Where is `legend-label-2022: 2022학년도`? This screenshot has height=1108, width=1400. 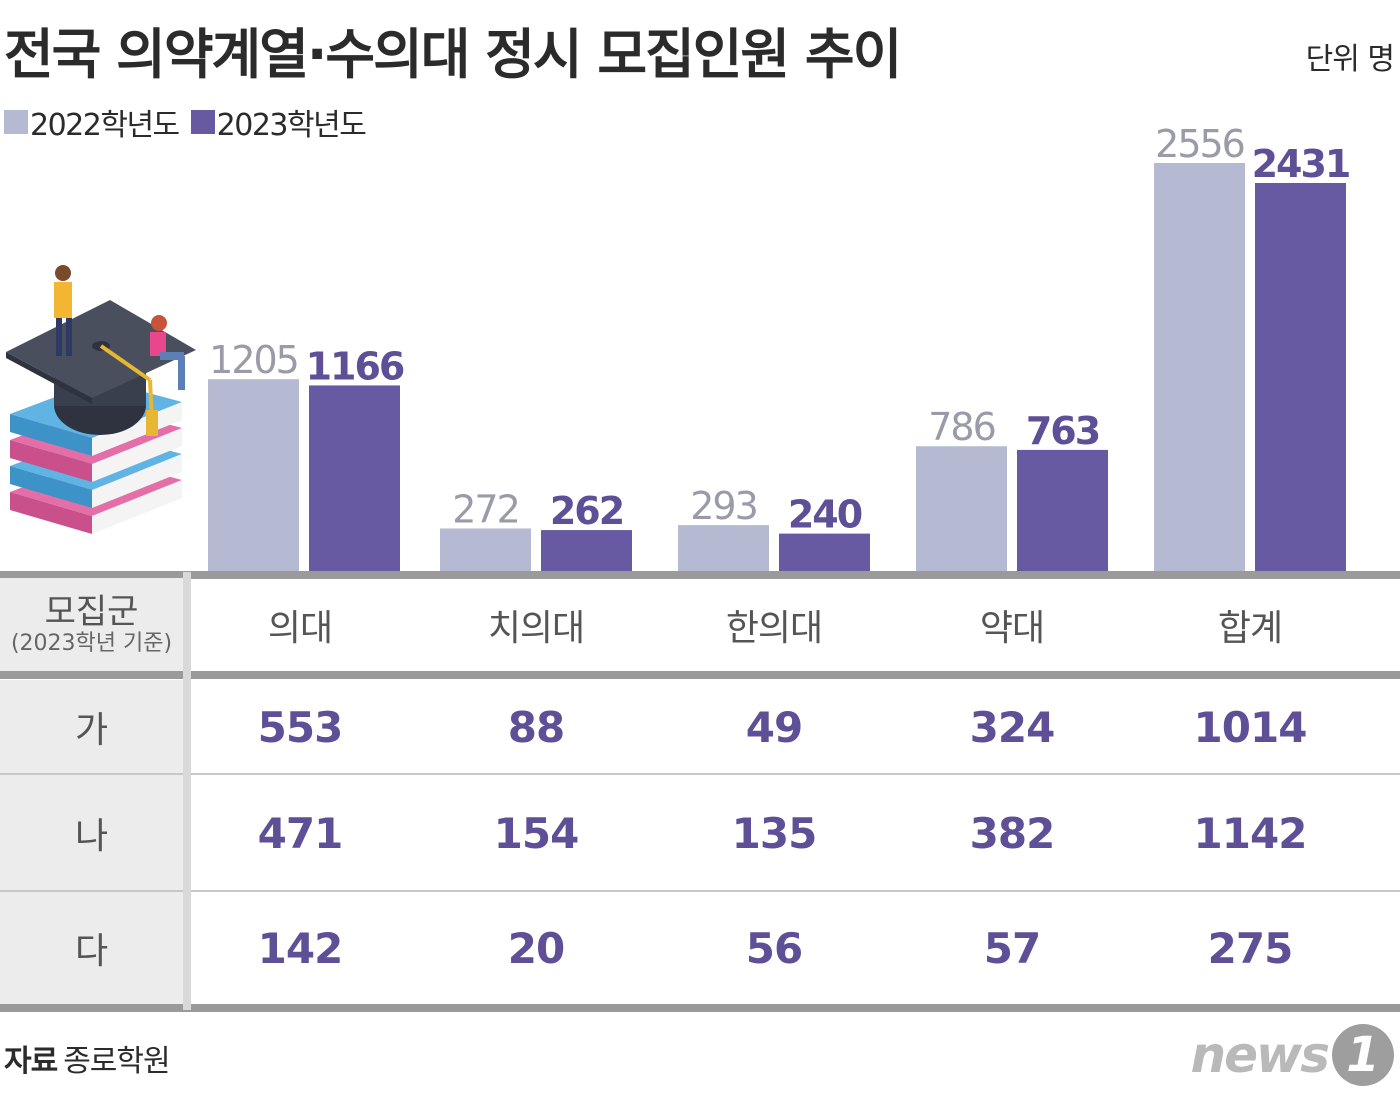 legend-label-2022: 2022학년도 is located at coordinates (105, 125).